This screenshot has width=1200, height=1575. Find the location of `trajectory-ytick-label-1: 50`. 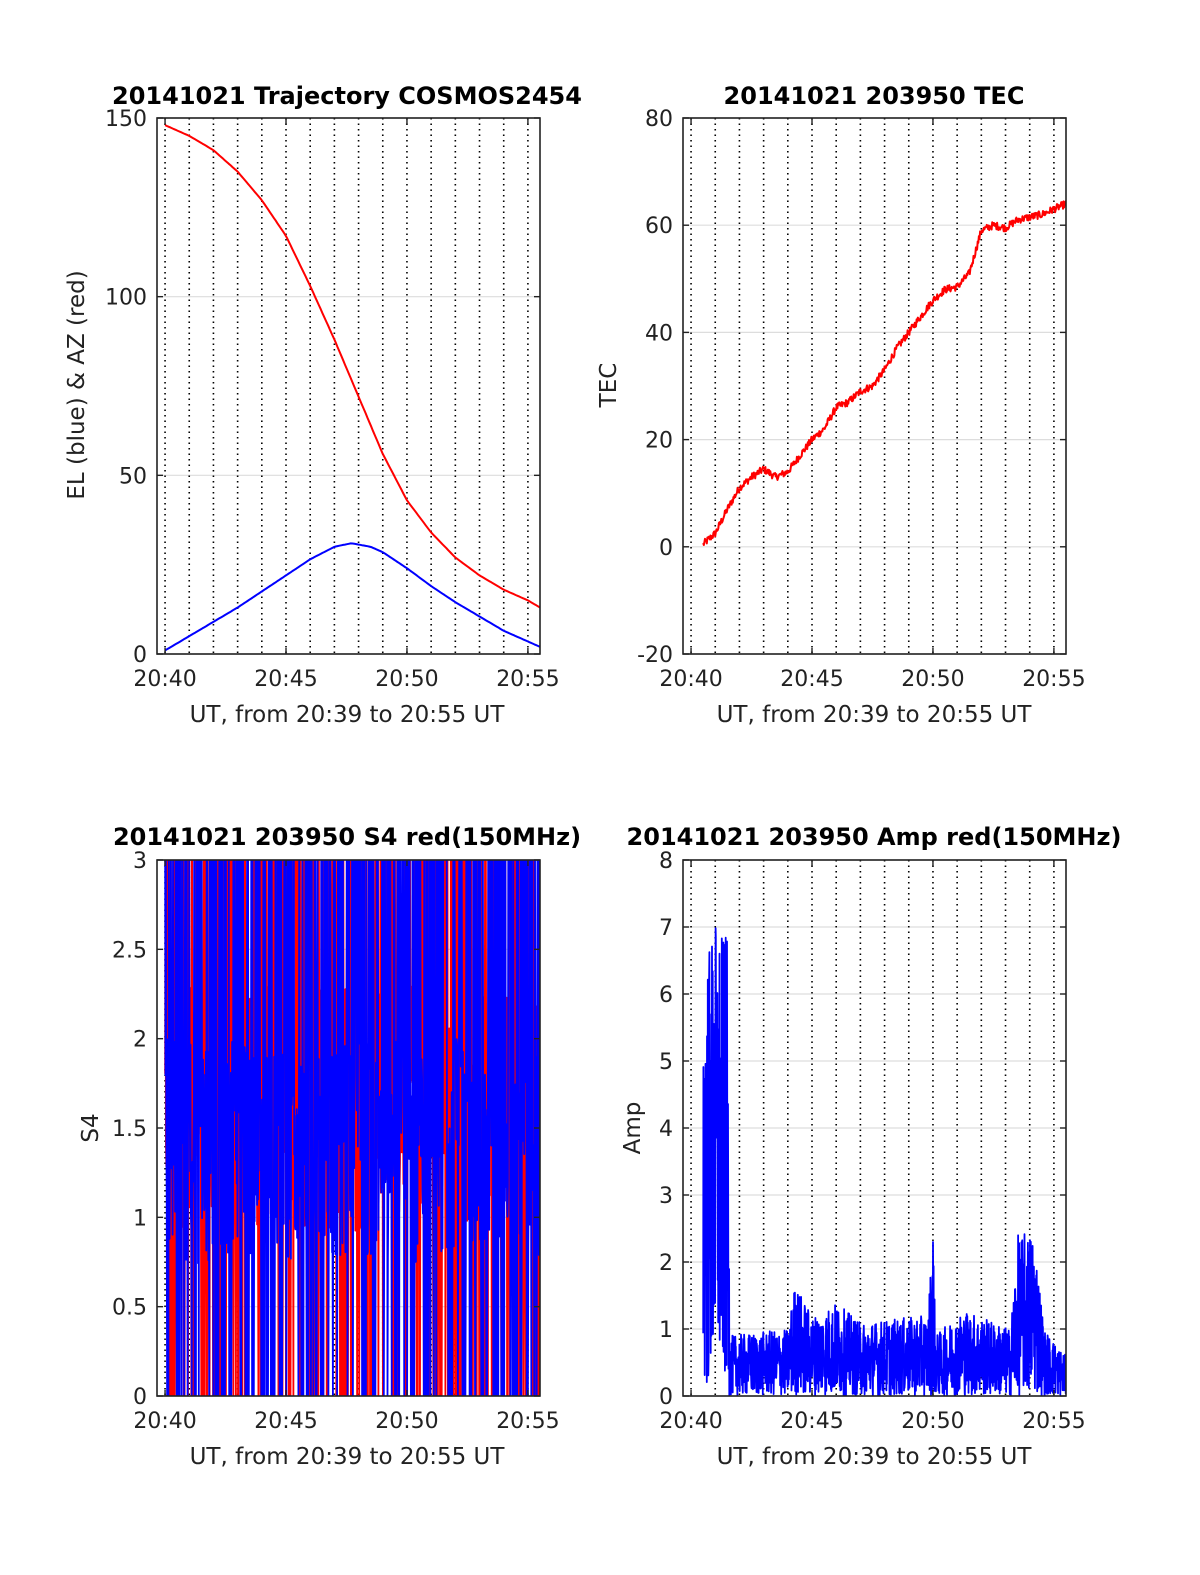

trajectory-ytick-label-1: 50 is located at coordinates (133, 476).